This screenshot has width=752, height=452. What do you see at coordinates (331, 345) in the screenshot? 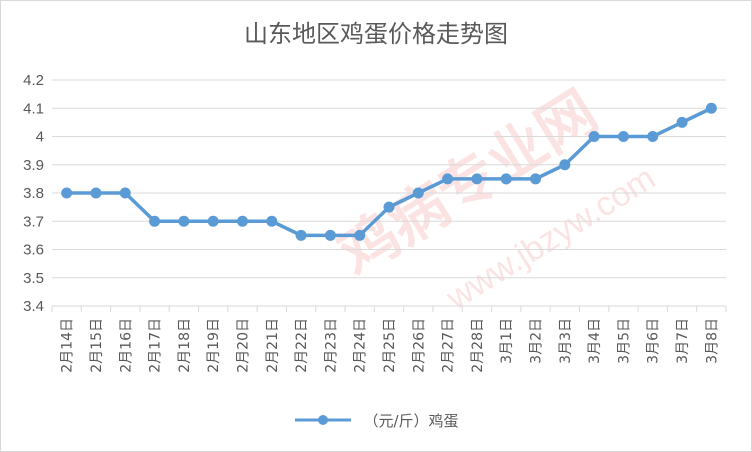
I see `x-tick-label: 2月23日` at bounding box center [331, 345].